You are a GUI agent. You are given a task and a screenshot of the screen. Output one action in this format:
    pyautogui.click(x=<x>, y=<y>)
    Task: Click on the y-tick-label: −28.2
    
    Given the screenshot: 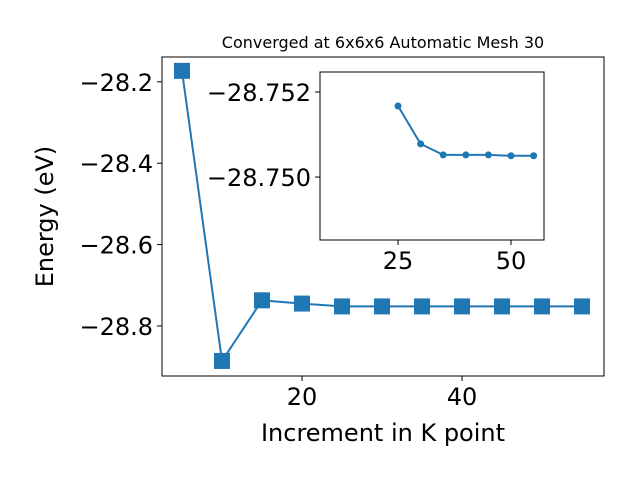 What is the action you would take?
    pyautogui.click(x=116, y=83)
    